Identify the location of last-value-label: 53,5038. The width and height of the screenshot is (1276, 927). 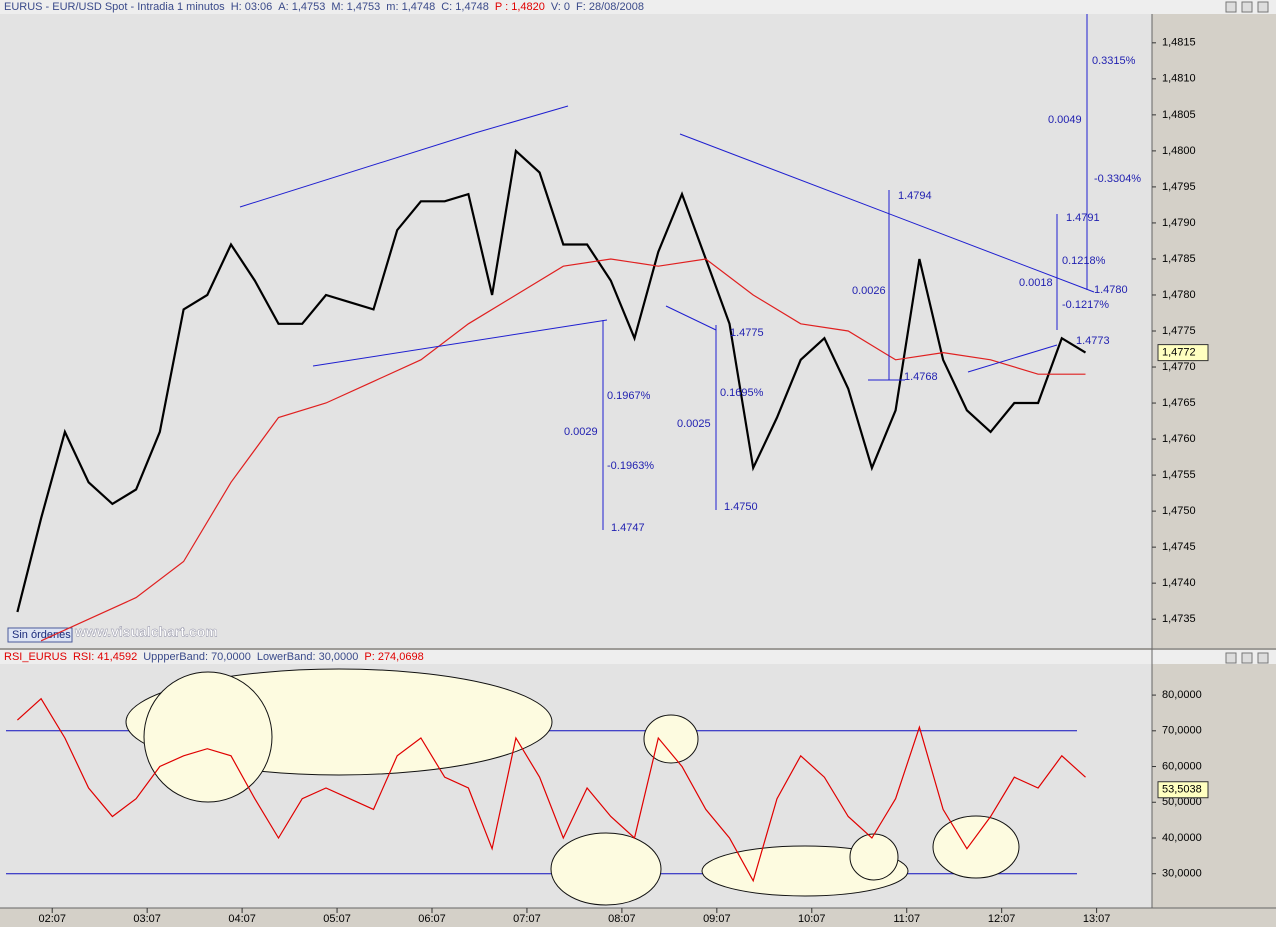
(1182, 790).